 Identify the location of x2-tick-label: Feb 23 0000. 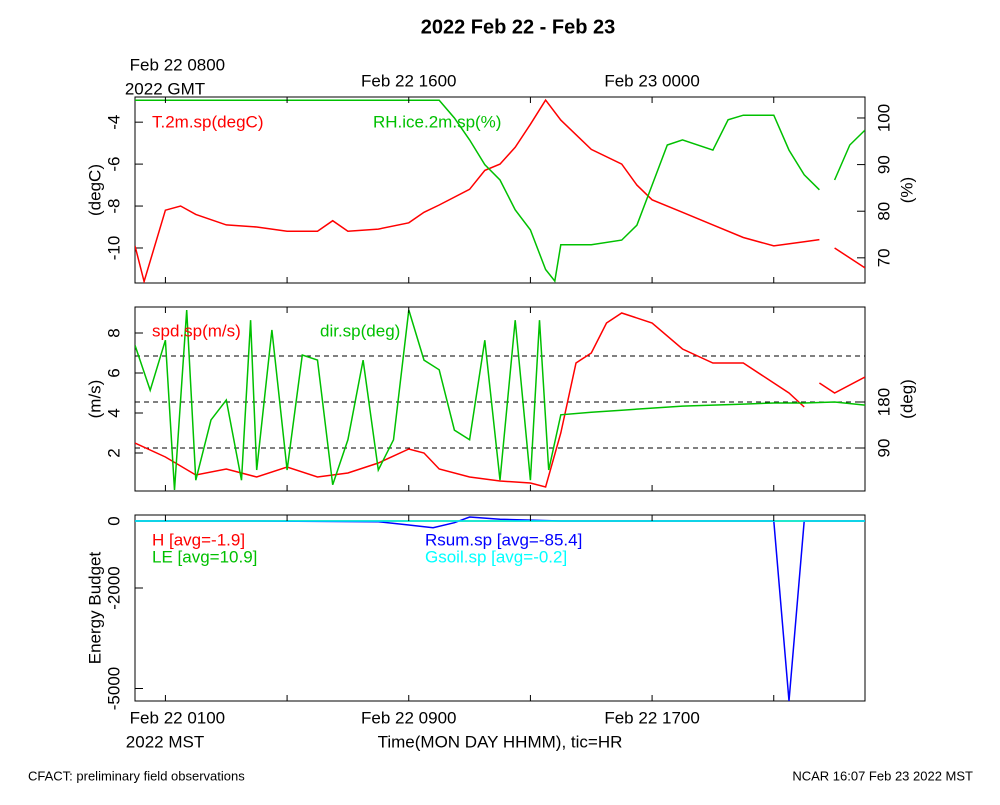
(651, 80).